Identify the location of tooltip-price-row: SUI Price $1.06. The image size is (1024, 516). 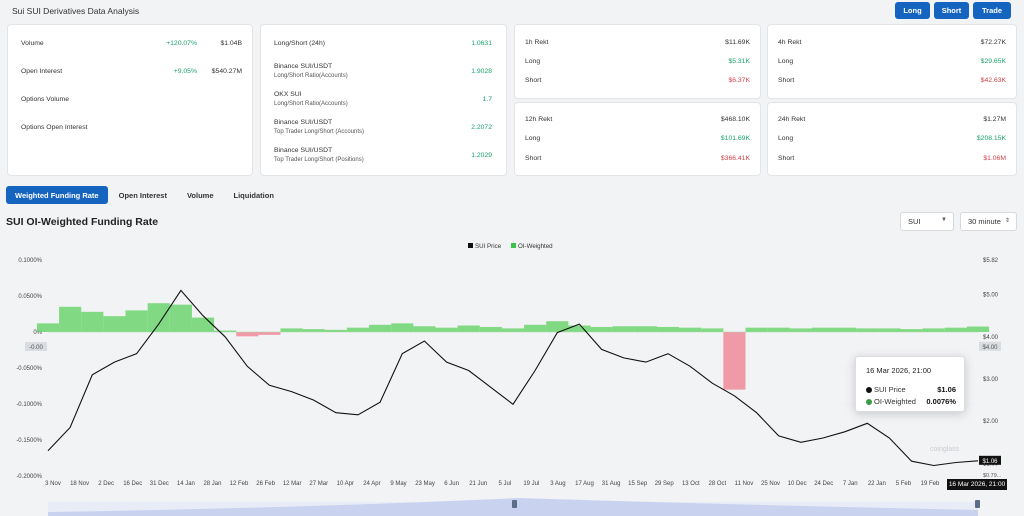
(911, 390).